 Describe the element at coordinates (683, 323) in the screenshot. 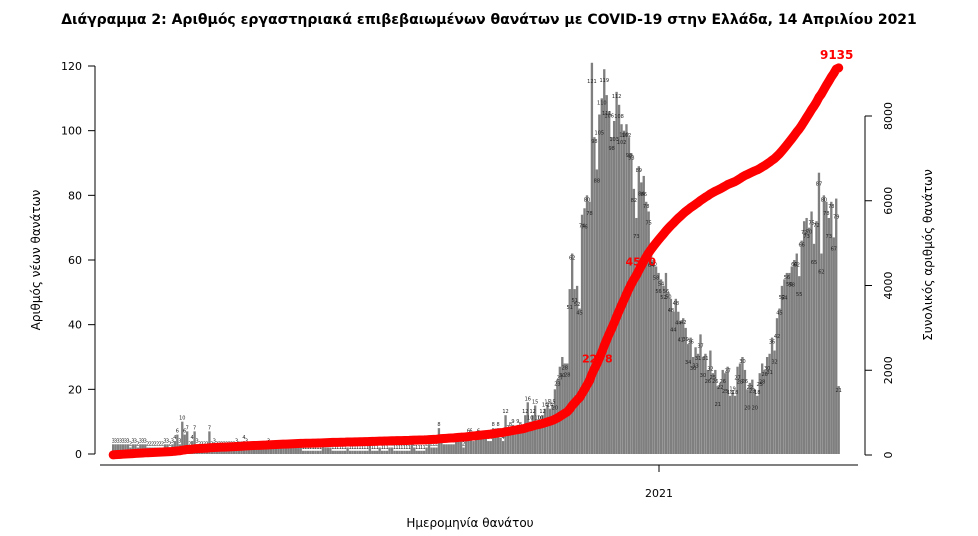

I see `bar-value-label: 42` at that location.